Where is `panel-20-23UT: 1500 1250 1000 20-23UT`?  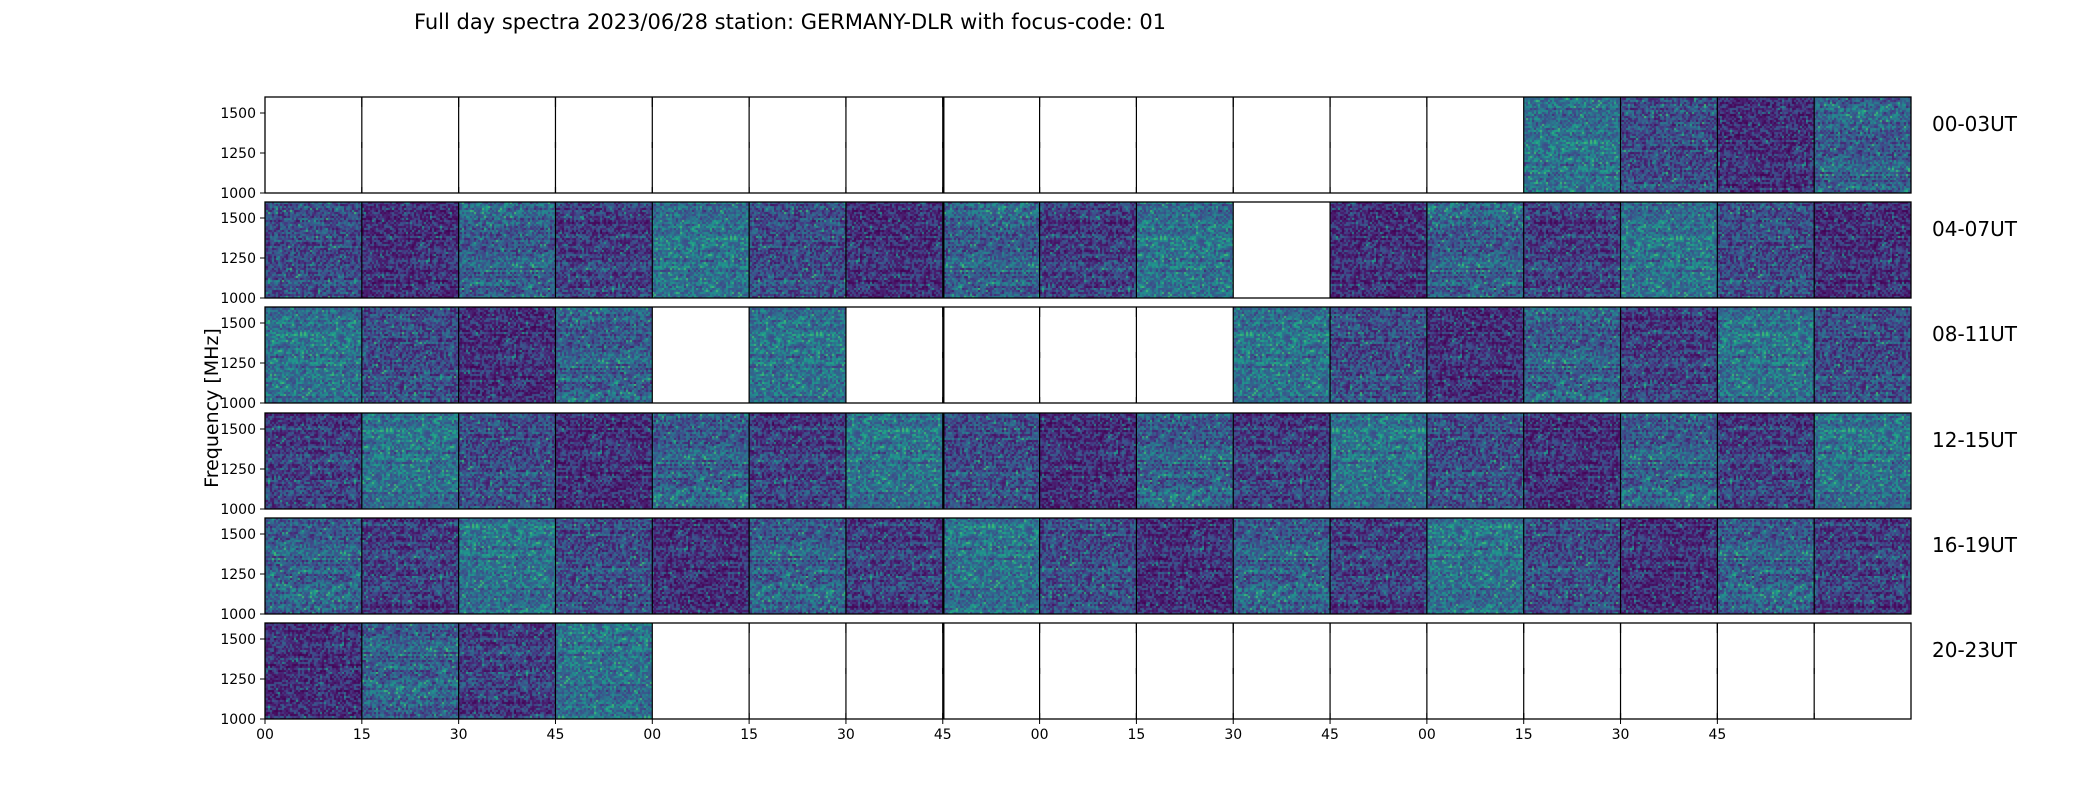 panel-20-23UT: 1500 1250 1000 20-23UT is located at coordinates (1119, 675).